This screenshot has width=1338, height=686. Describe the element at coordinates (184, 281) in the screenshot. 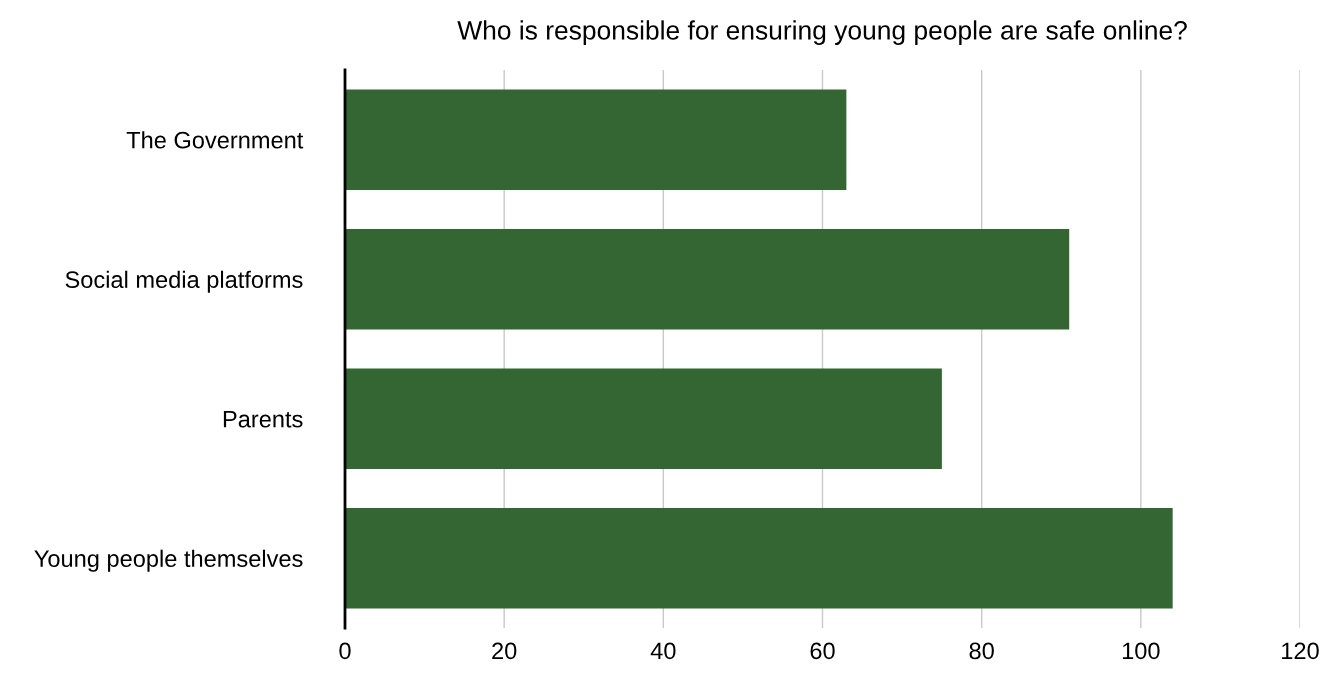

I see `y-tick-label: Social media platforms` at that location.